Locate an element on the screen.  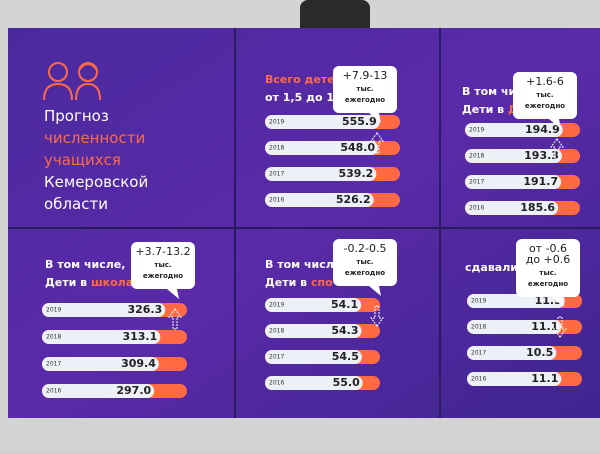
title-line: области is located at coordinates (76, 204).